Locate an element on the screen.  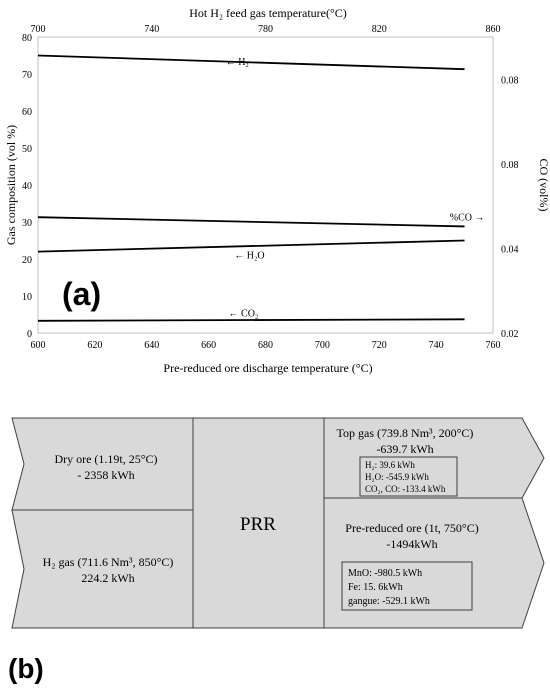
y-tick-label: 70 is located at coordinates (27, 75).